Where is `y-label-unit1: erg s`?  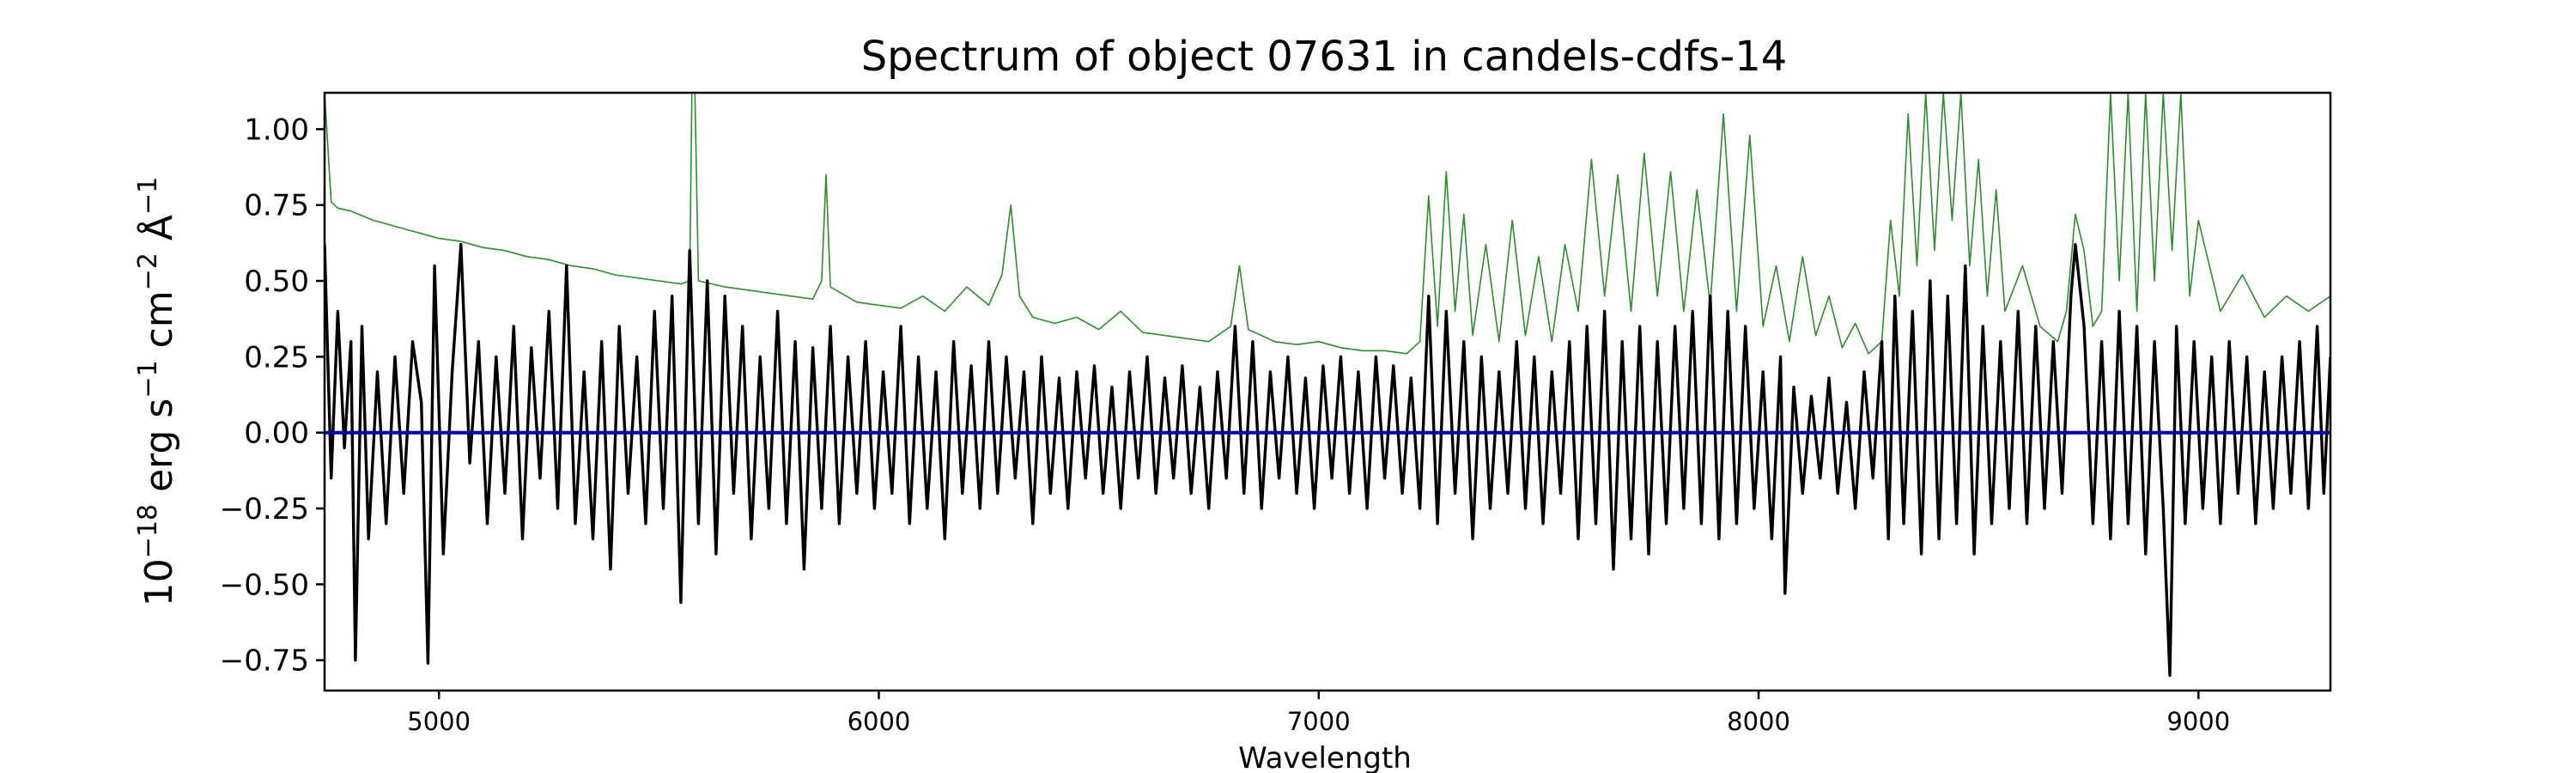
y-label-unit1: erg s is located at coordinates (159, 451).